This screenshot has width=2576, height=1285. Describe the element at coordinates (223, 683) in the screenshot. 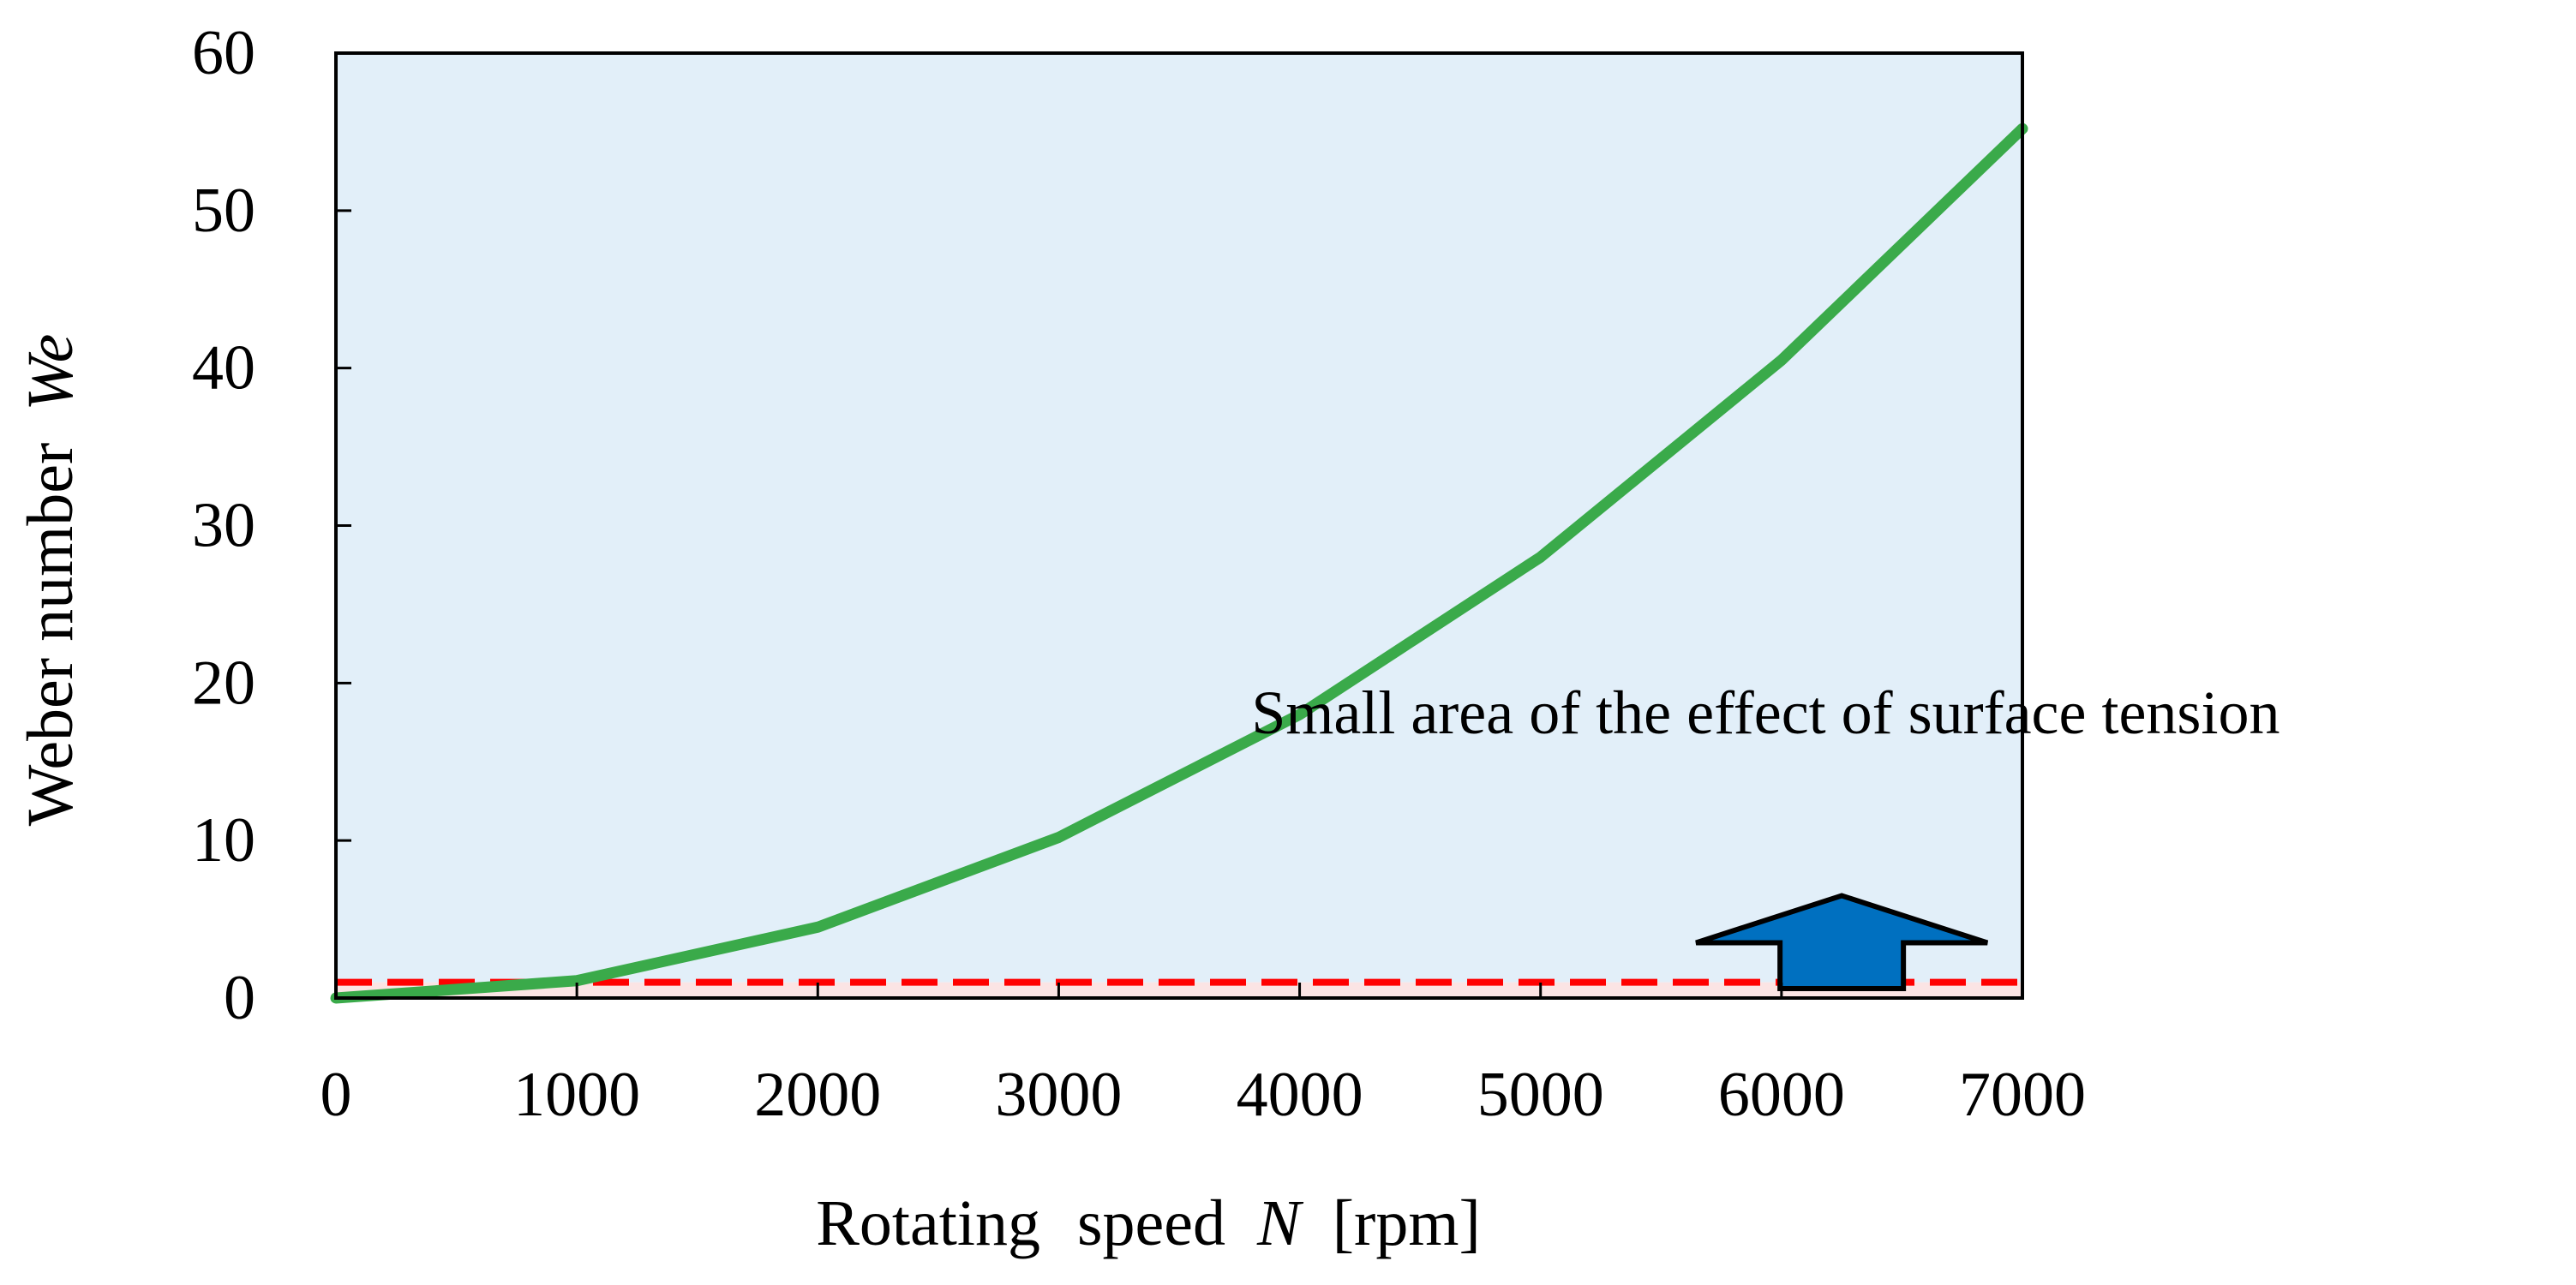

I see `y-tick-label-20: 20` at that location.